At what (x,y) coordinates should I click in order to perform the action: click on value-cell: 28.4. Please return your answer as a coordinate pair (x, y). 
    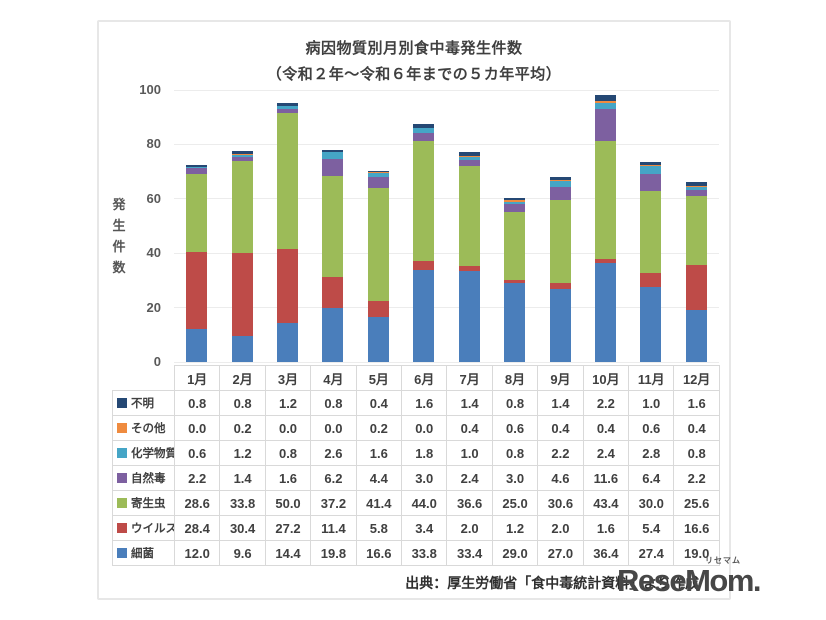
    Looking at the image, I should click on (197, 528).